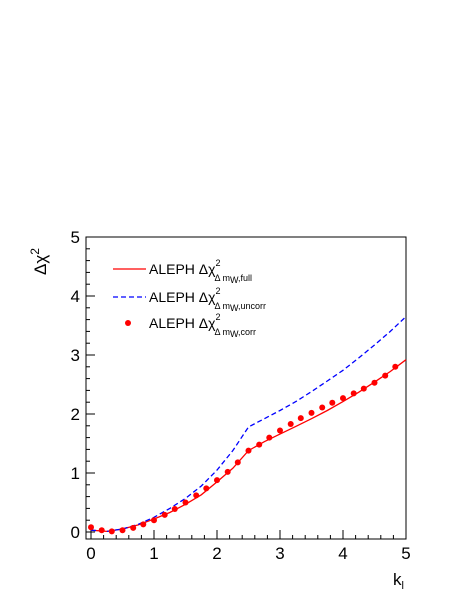  I want to click on y-tick-label: 3, so click(75, 355).